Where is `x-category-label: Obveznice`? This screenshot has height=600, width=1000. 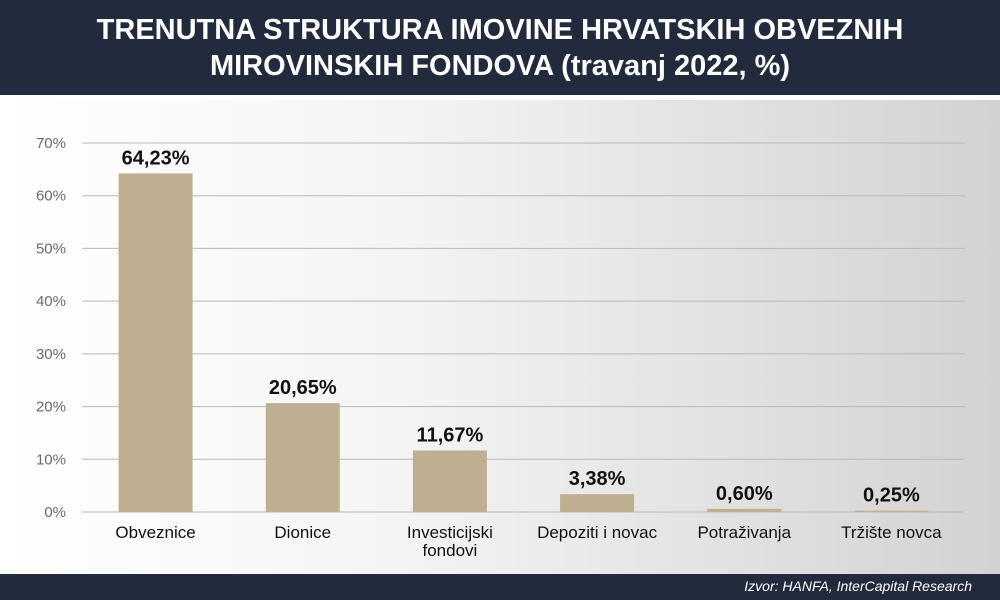 x-category-label: Obveznice is located at coordinates (155, 532).